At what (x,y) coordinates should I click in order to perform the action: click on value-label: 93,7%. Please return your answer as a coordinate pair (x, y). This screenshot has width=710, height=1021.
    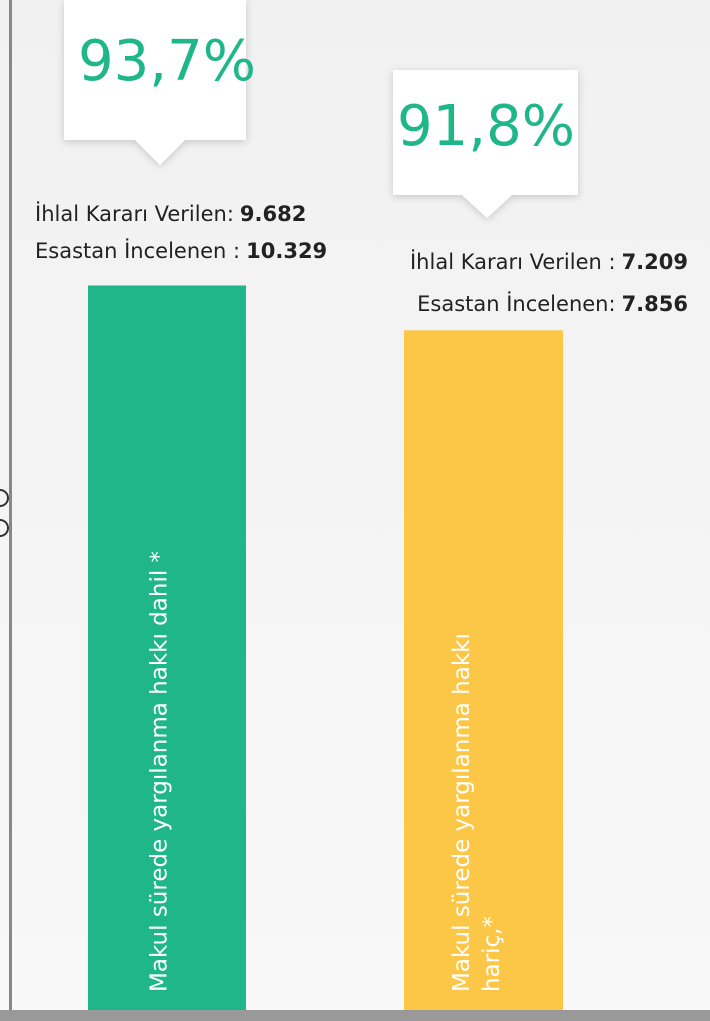
    Looking at the image, I should click on (167, 61).